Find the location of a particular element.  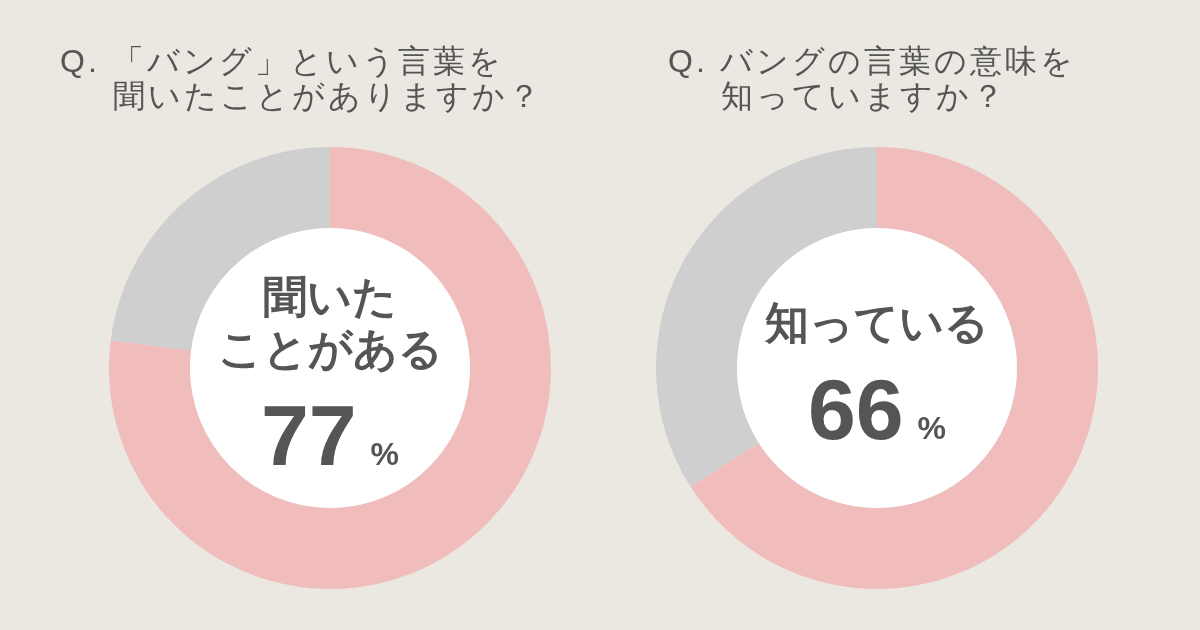

slice-label: 聞いたことがある is located at coordinates (330, 322).